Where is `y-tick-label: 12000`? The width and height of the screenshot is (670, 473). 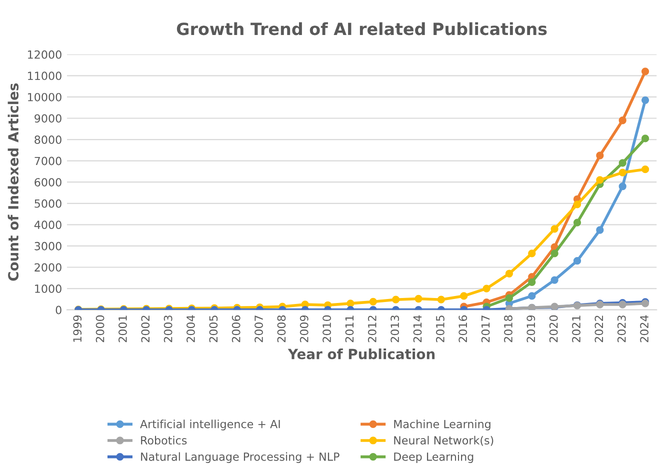 y-tick-label: 12000 is located at coordinates (45, 54).